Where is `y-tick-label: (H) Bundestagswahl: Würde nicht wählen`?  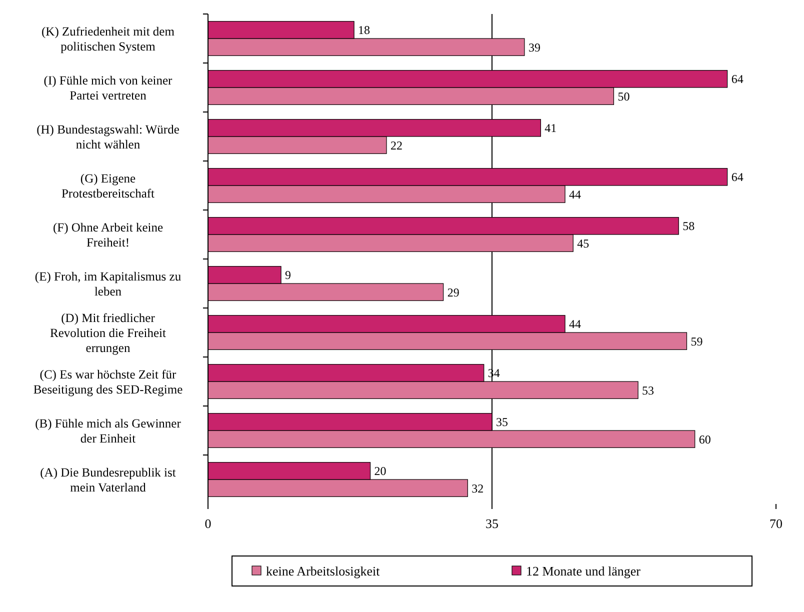
y-tick-label: (H) Bundestagswahl: Würde nicht wählen is located at coordinates (108, 137).